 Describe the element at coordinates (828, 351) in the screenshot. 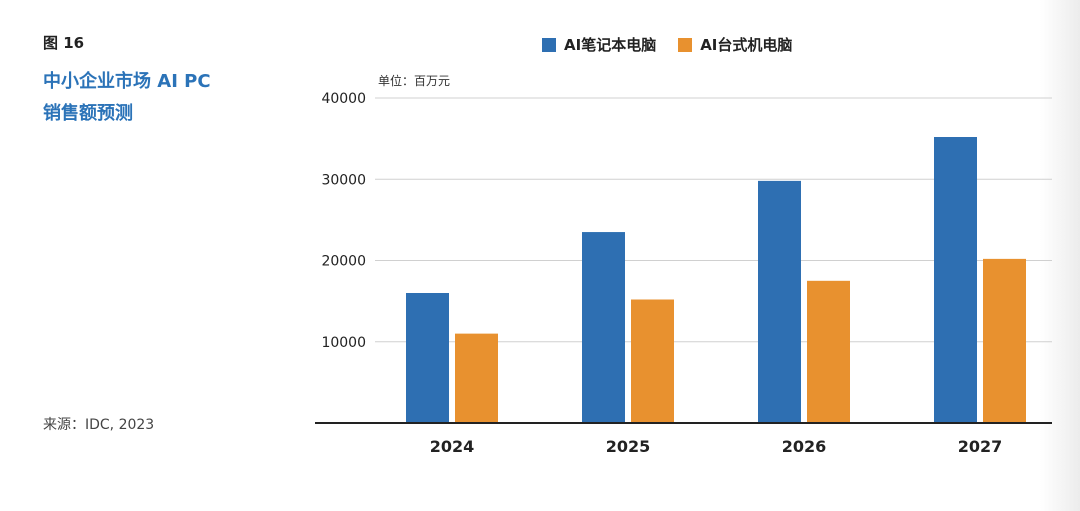

I see `bar-desktop-2026` at that location.